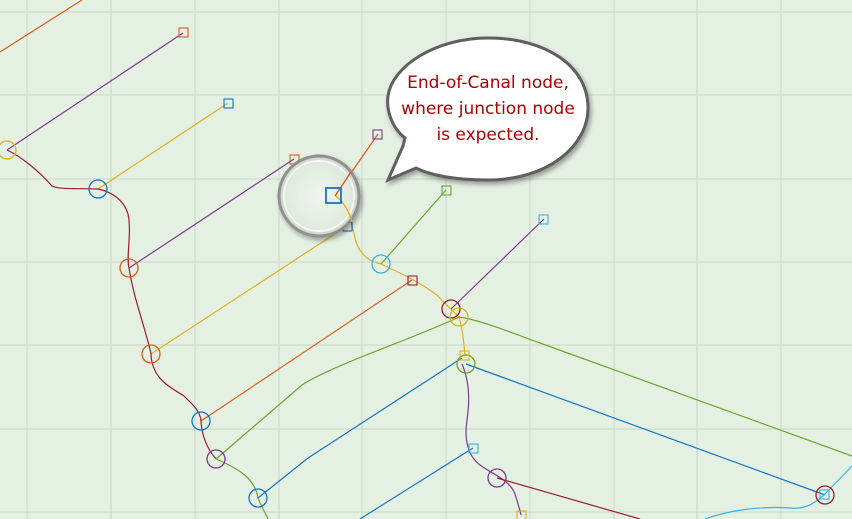 The height and width of the screenshot is (519, 852). I want to click on callout-line-3: is expected., so click(488, 135).